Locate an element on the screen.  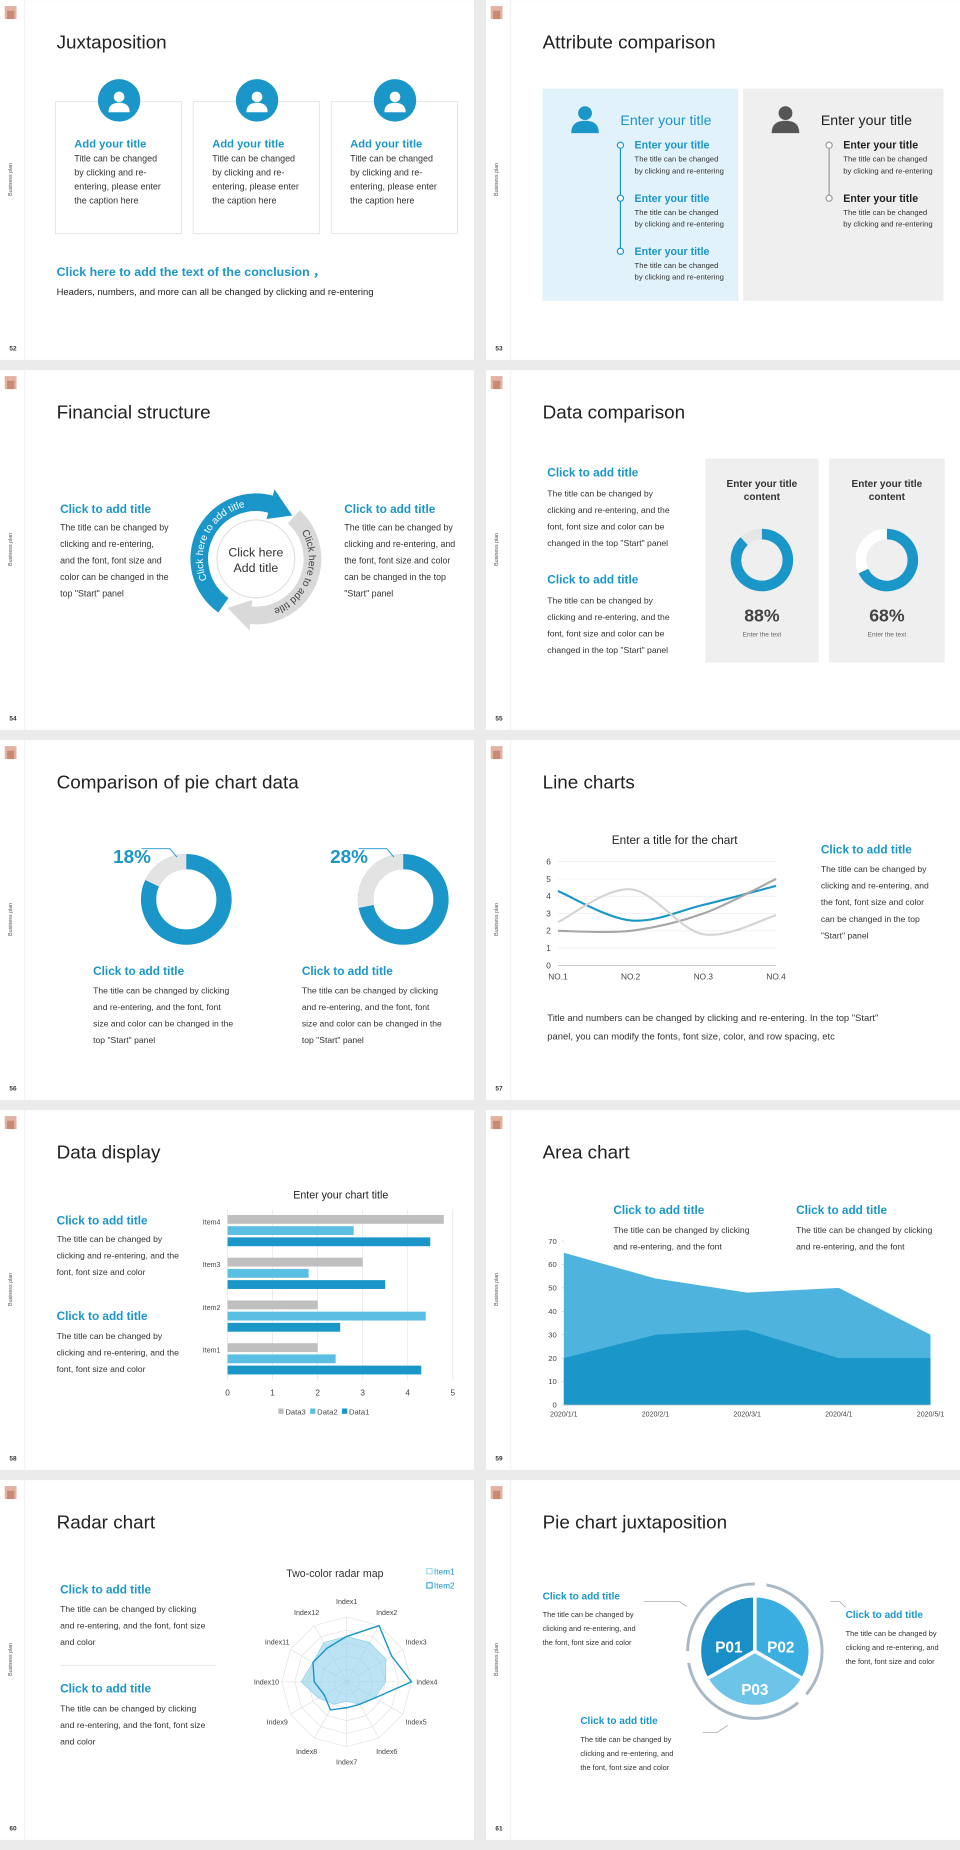
y-tick-label: Item2 is located at coordinates (212, 1308).